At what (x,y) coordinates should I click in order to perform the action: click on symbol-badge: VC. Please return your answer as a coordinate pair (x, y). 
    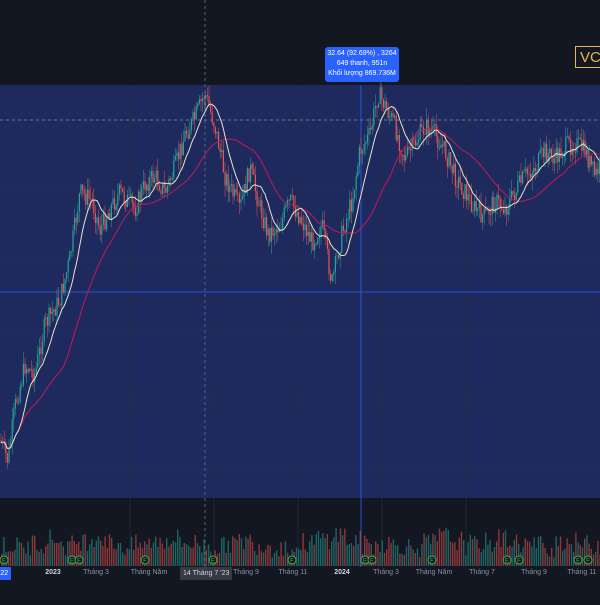
    Looking at the image, I should click on (587, 57).